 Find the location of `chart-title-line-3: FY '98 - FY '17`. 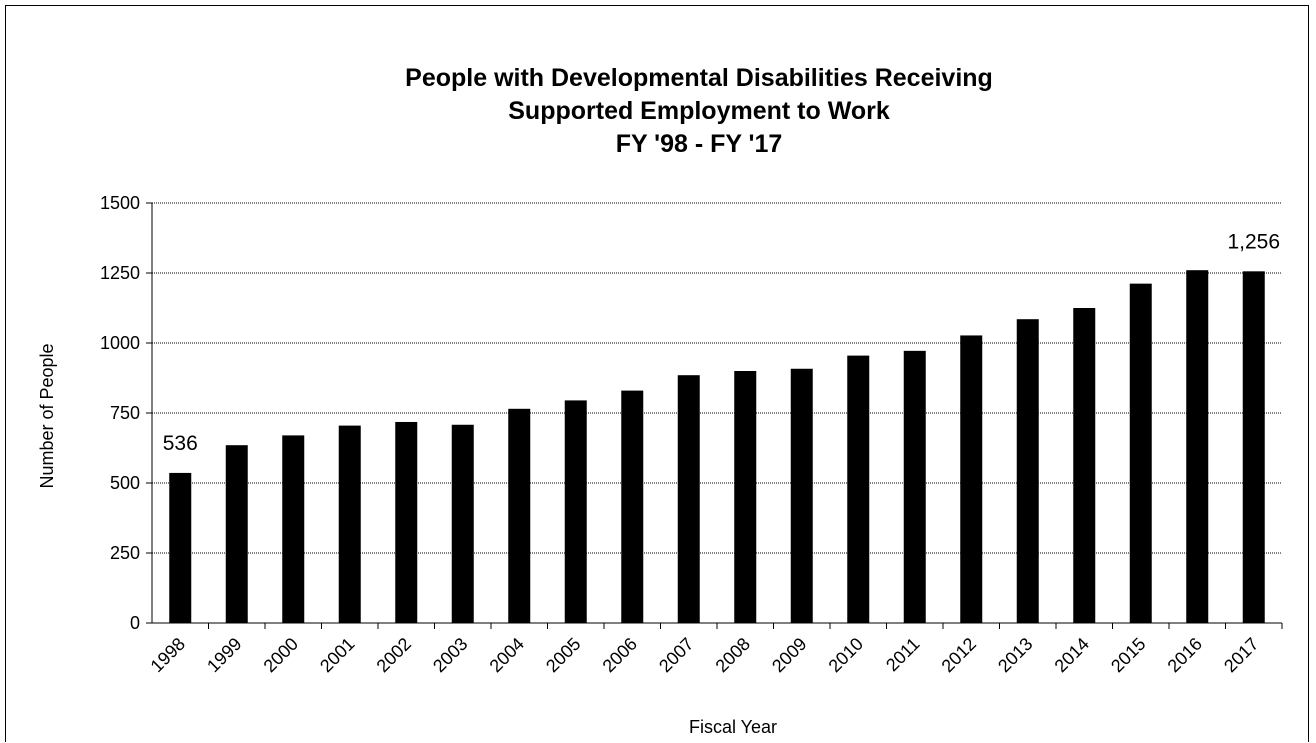

chart-title-line-3: FY '98 - FY '17 is located at coordinates (699, 144).